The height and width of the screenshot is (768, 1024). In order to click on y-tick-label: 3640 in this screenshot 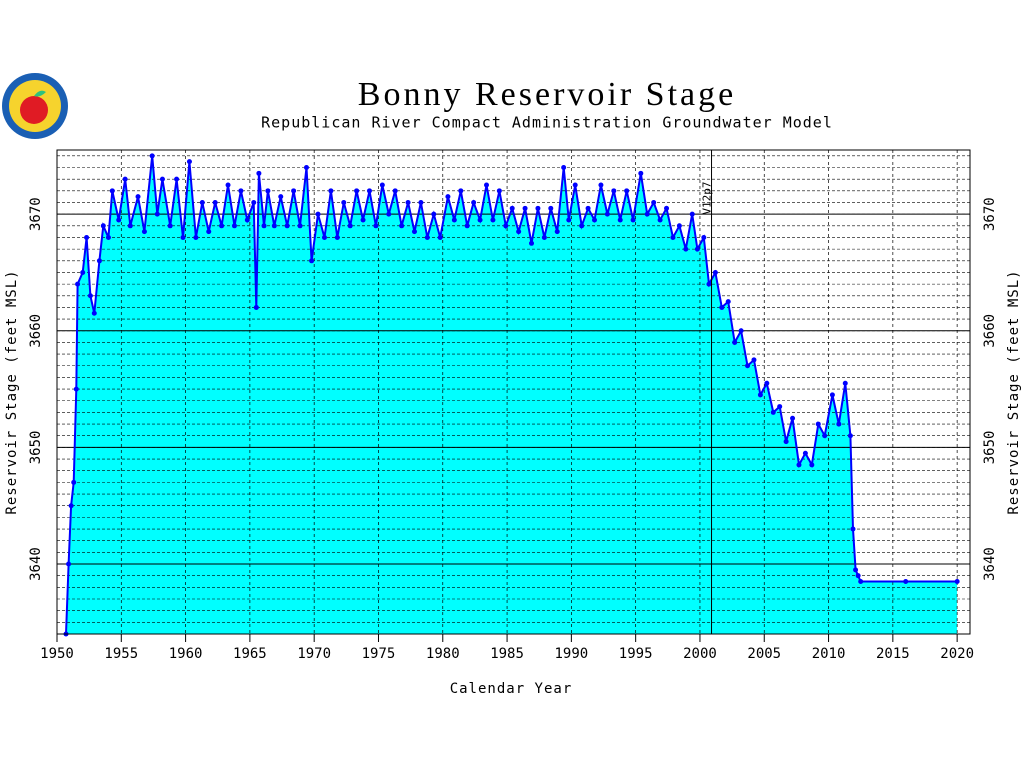, I will do `click(36, 564)`.